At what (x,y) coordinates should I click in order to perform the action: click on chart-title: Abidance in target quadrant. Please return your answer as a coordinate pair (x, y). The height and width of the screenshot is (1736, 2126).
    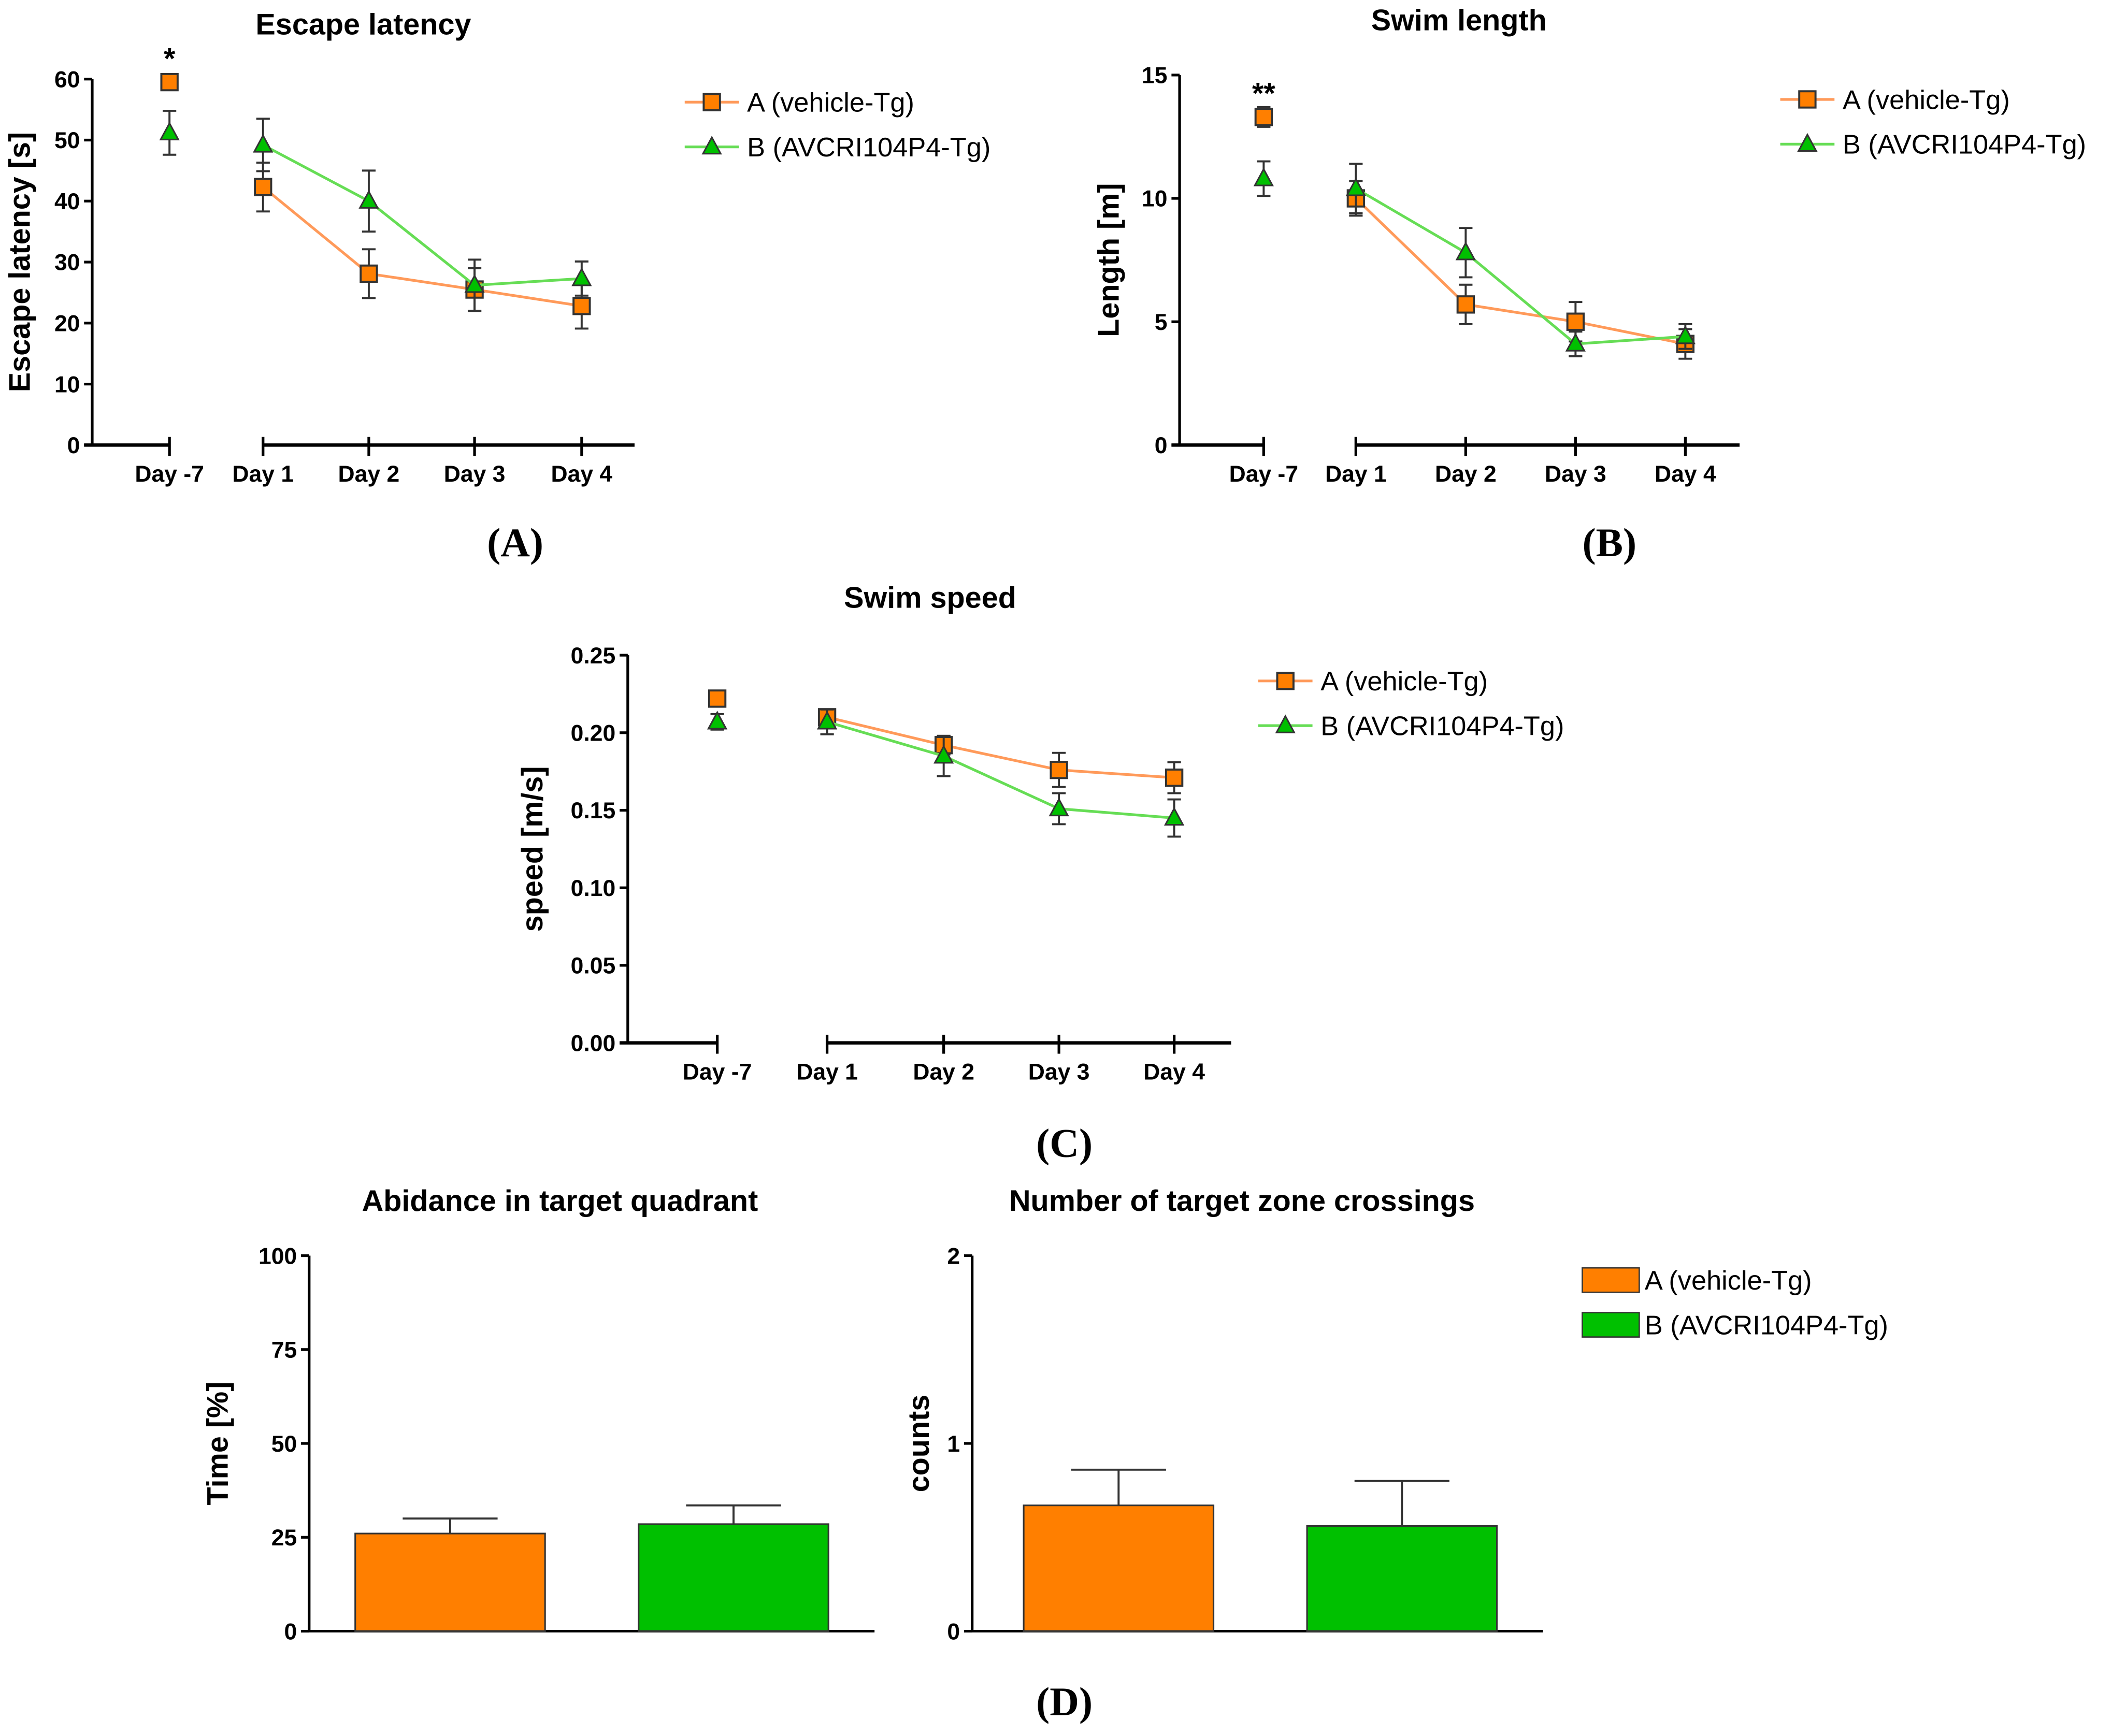
    Looking at the image, I should click on (560, 1201).